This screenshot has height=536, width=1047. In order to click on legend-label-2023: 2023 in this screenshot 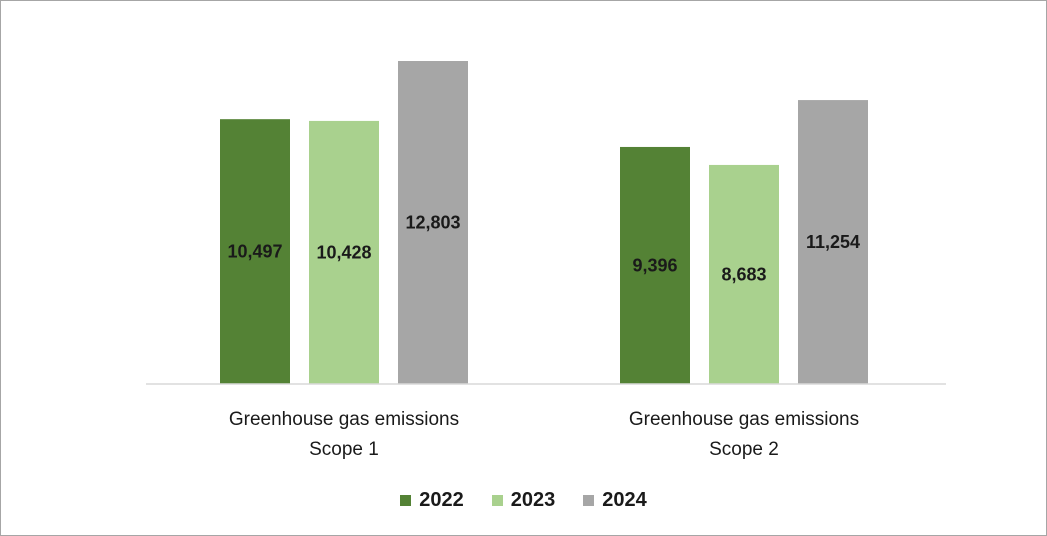, I will do `click(533, 499)`.